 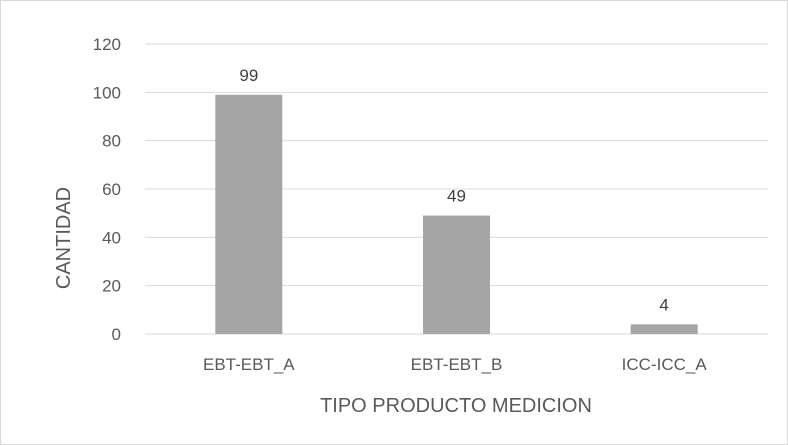 I want to click on x-tick-label: EBT-EBT_B, so click(x=457, y=364).